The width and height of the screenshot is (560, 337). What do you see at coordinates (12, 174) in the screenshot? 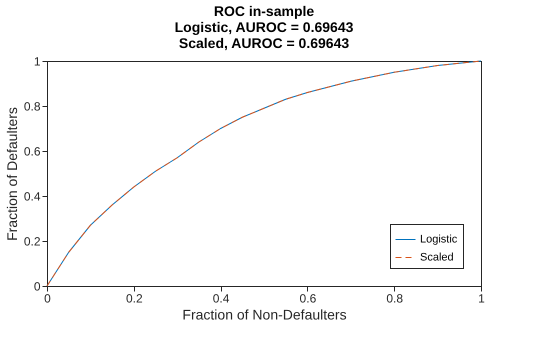
I see `y-axis-title: Fraction of Defaulters` at bounding box center [12, 174].